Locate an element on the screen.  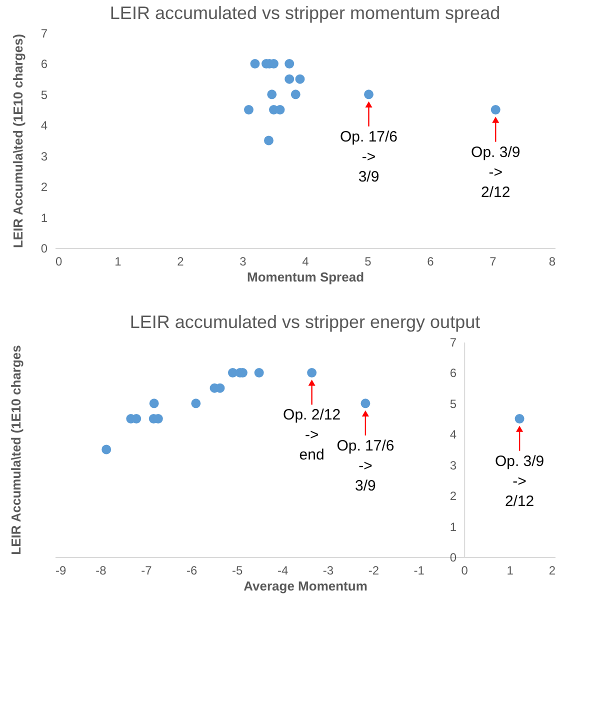
x-tick-label: -7 is located at coordinates (146, 571).